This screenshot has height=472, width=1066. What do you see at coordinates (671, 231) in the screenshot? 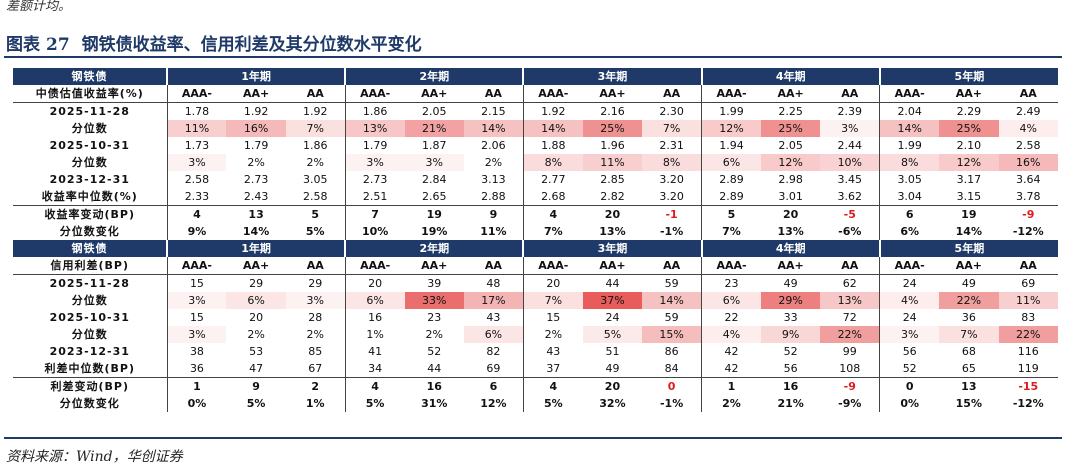
I see `table-cell: -1%` at bounding box center [671, 231].